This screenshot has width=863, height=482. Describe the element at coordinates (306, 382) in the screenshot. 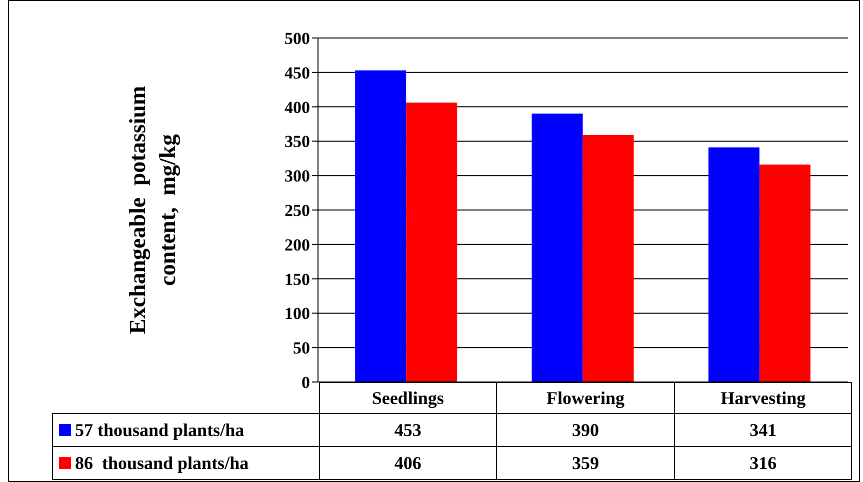

I see `y-tick-label: 0` at that location.